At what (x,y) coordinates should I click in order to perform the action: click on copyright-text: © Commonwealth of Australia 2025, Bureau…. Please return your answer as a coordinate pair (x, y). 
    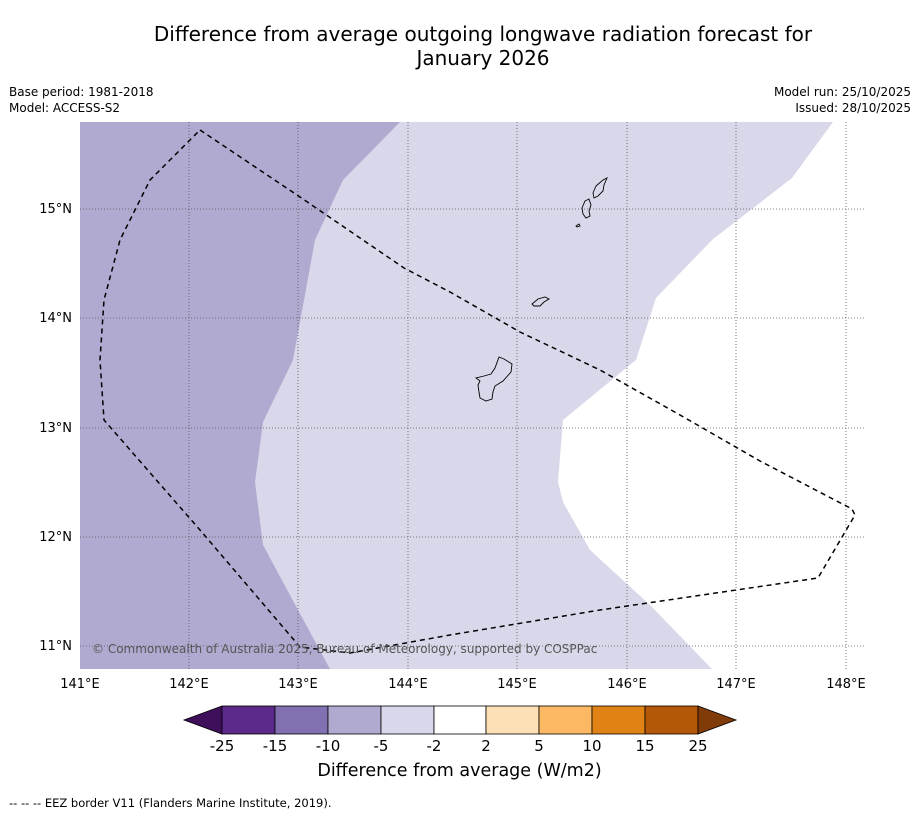
    Looking at the image, I should click on (344, 649).